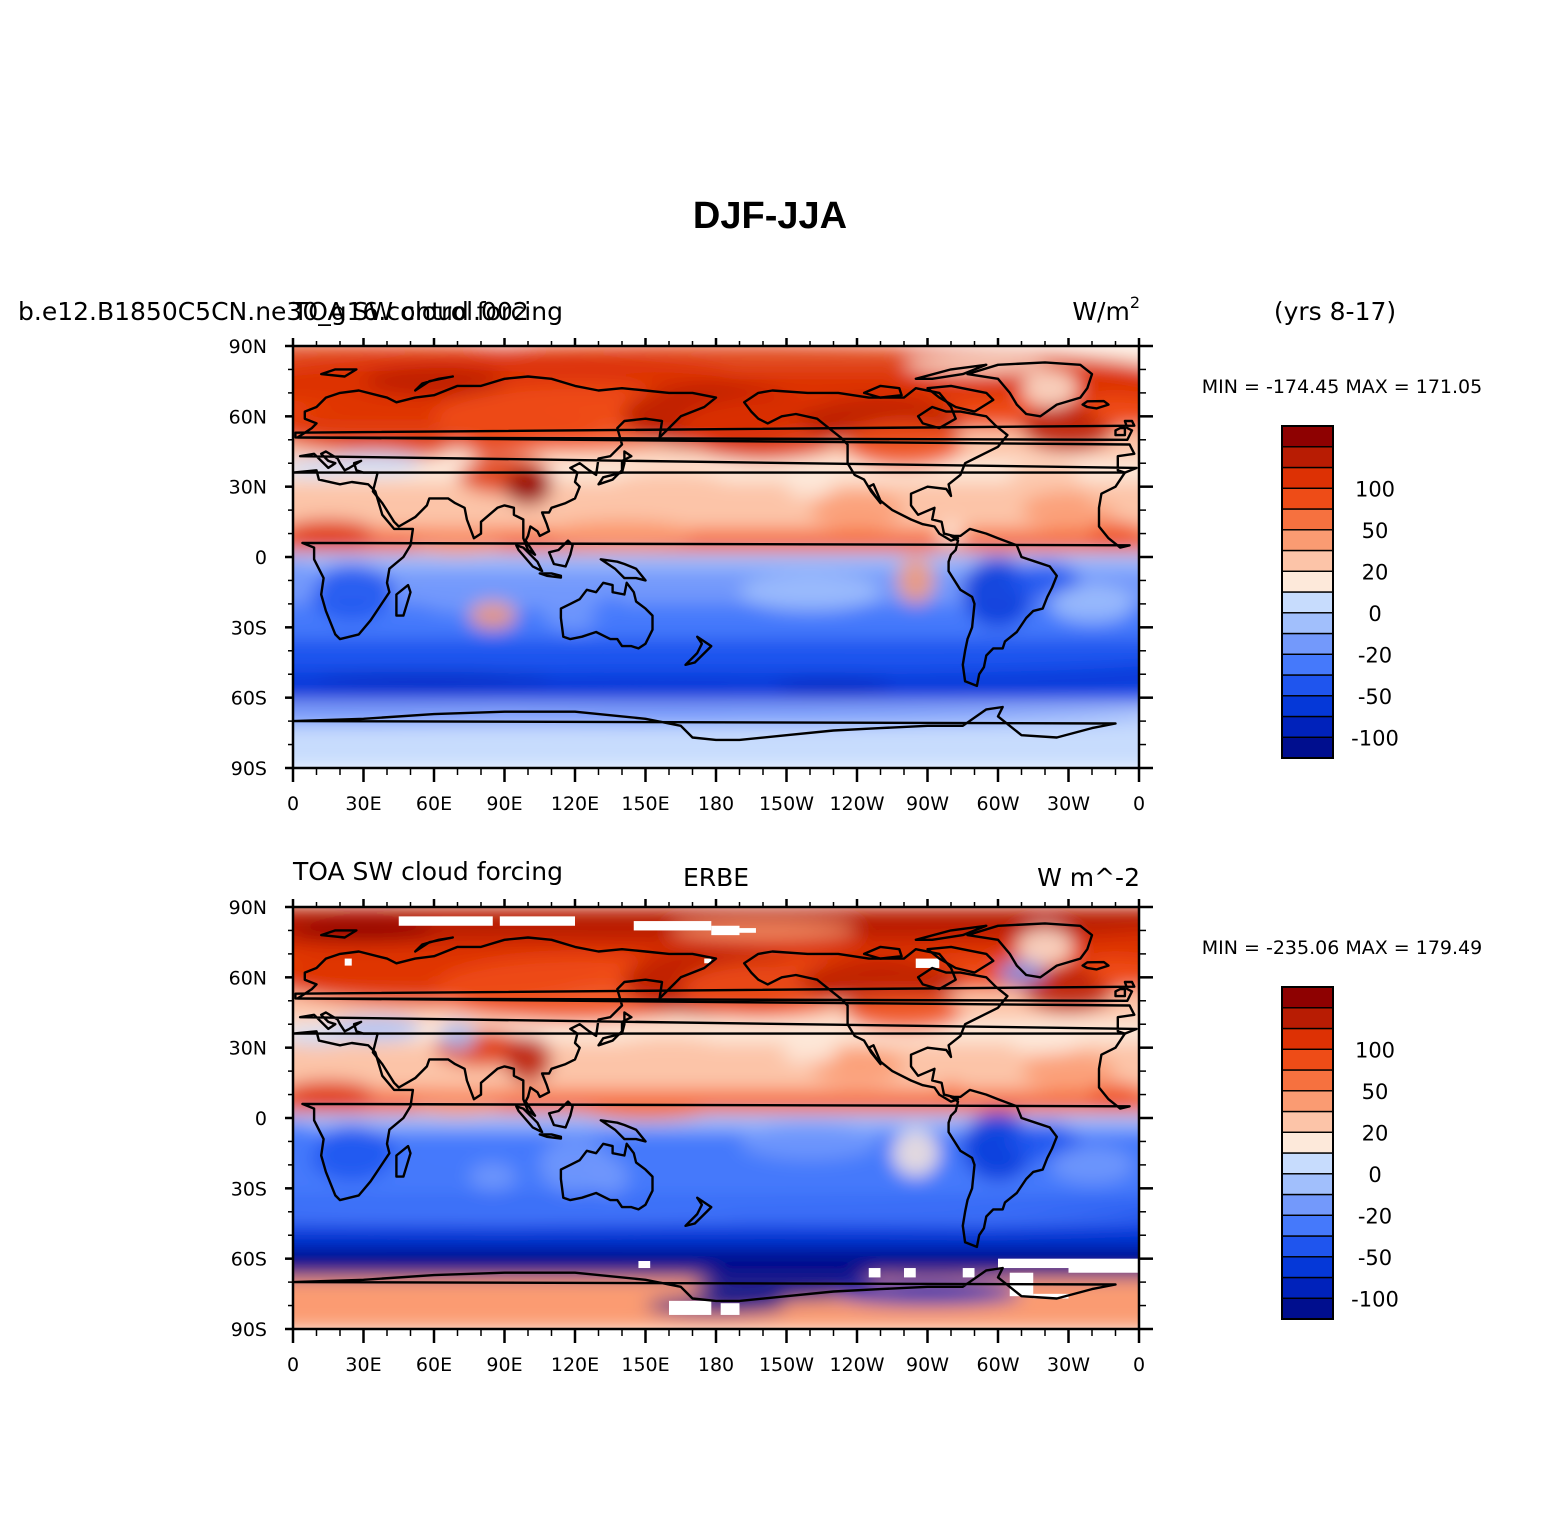 This screenshot has height=1538, width=1541. I want to click on panel-minmax: MIN = -174.45 MAX = 171.05, so click(1342, 387).